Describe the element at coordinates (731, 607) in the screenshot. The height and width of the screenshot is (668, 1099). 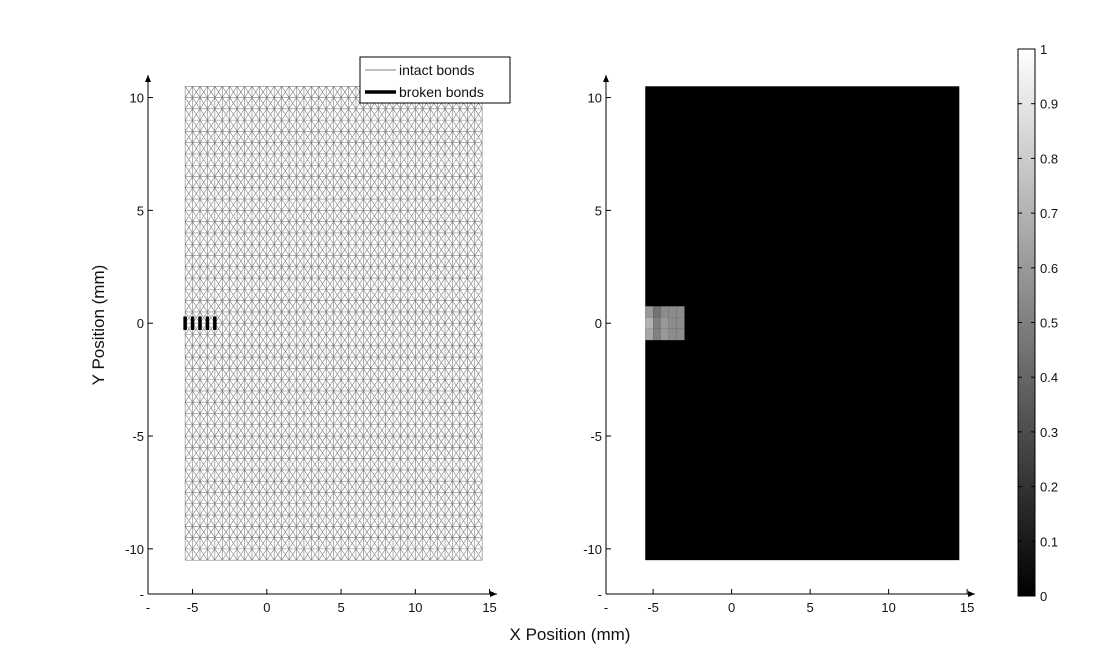
I see `right-x-tick-label: 0` at that location.